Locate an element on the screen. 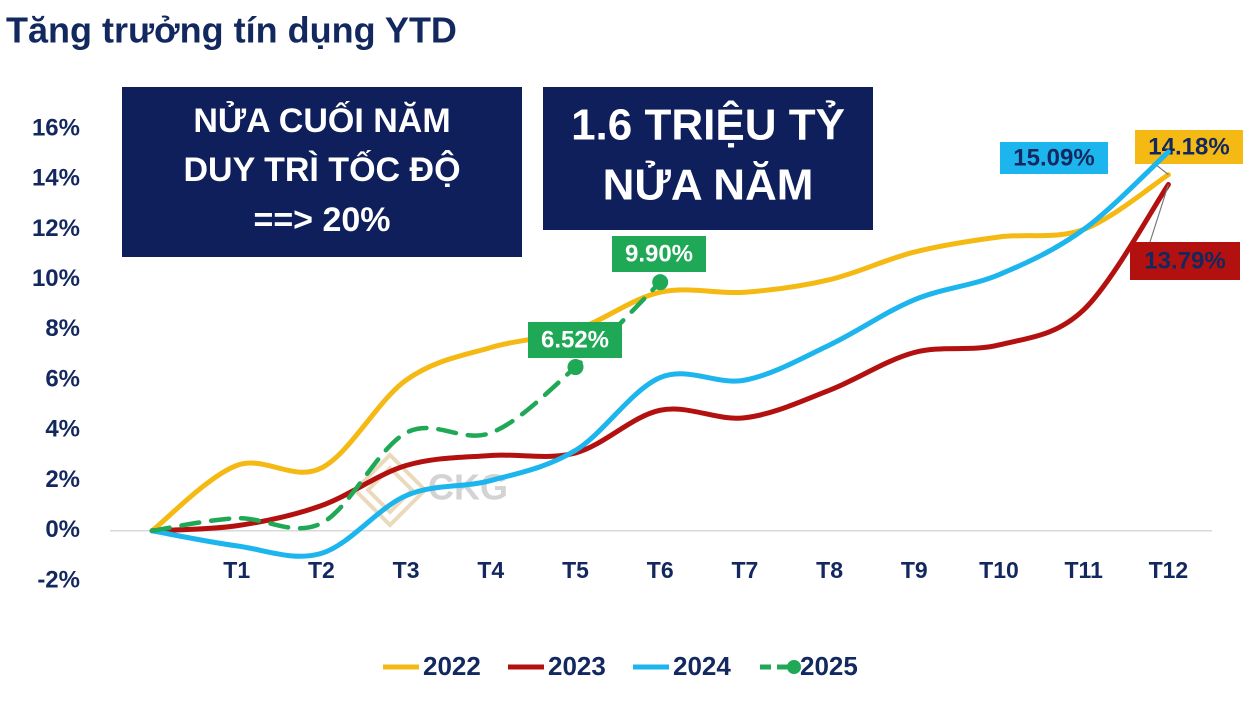 Image resolution: width=1247 pixels, height=701 pixels. y-tick-label: 4% is located at coordinates (62, 429).